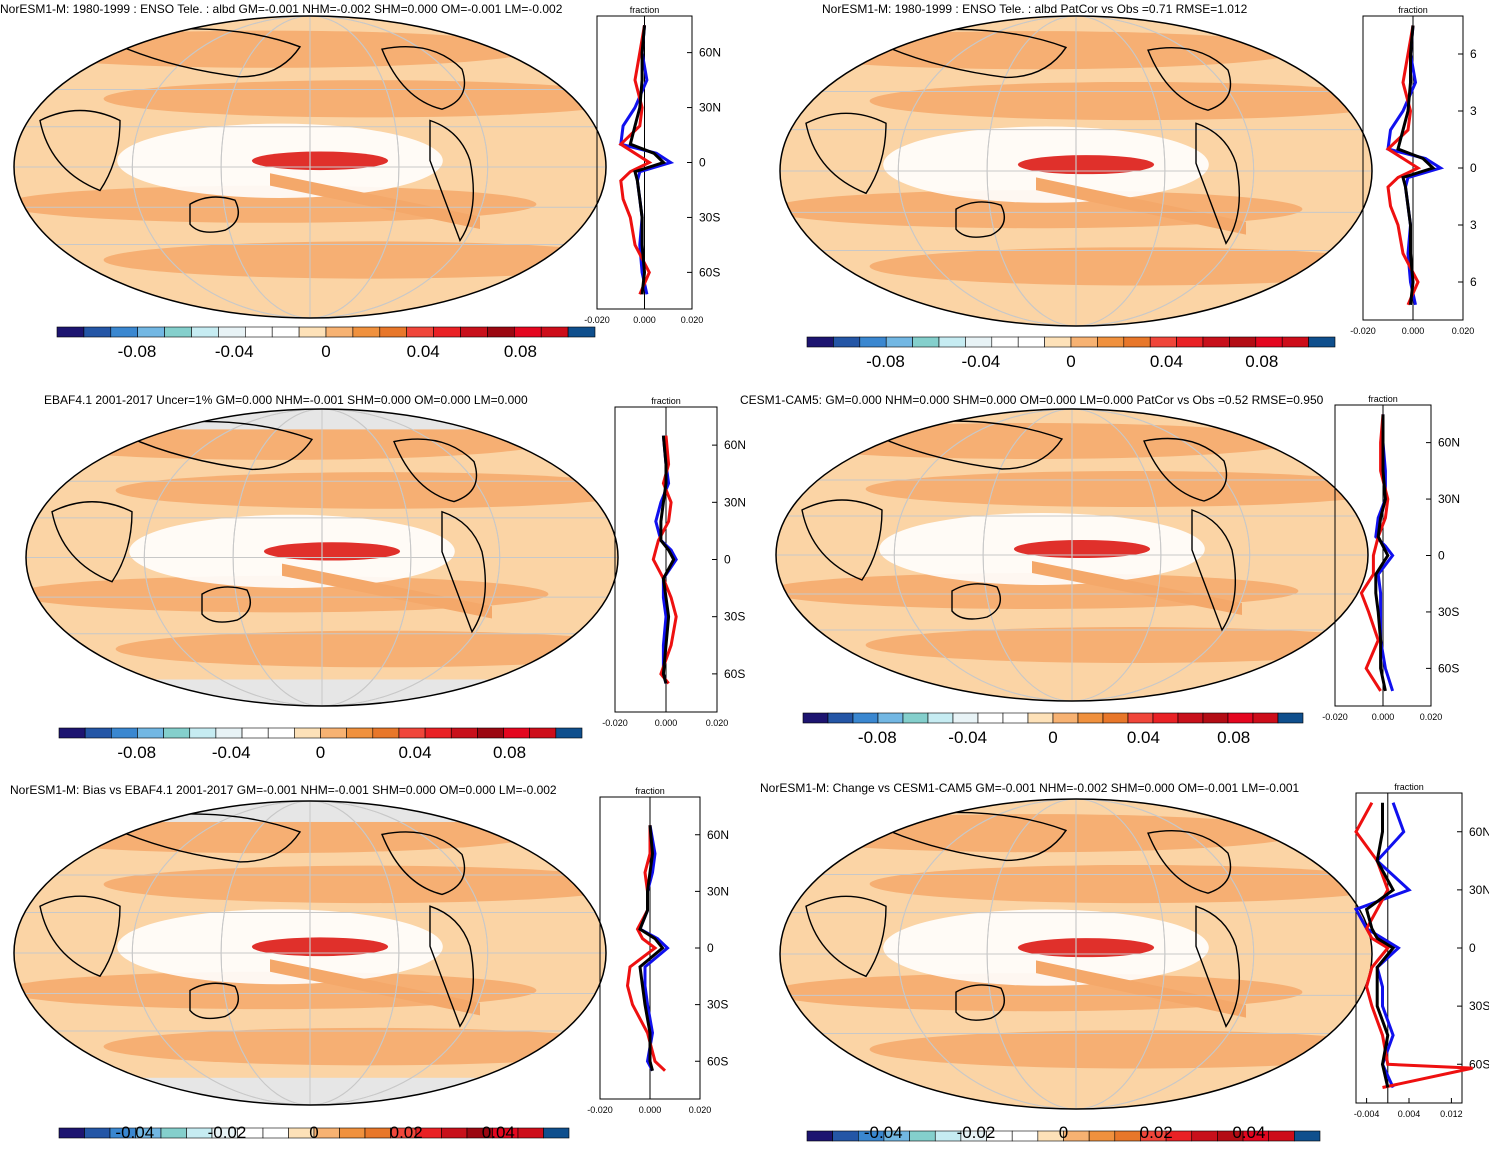 This screenshot has height=1170, width=1489. What do you see at coordinates (1473, 54) in the screenshot?
I see `profile-lat-label: 6` at bounding box center [1473, 54].